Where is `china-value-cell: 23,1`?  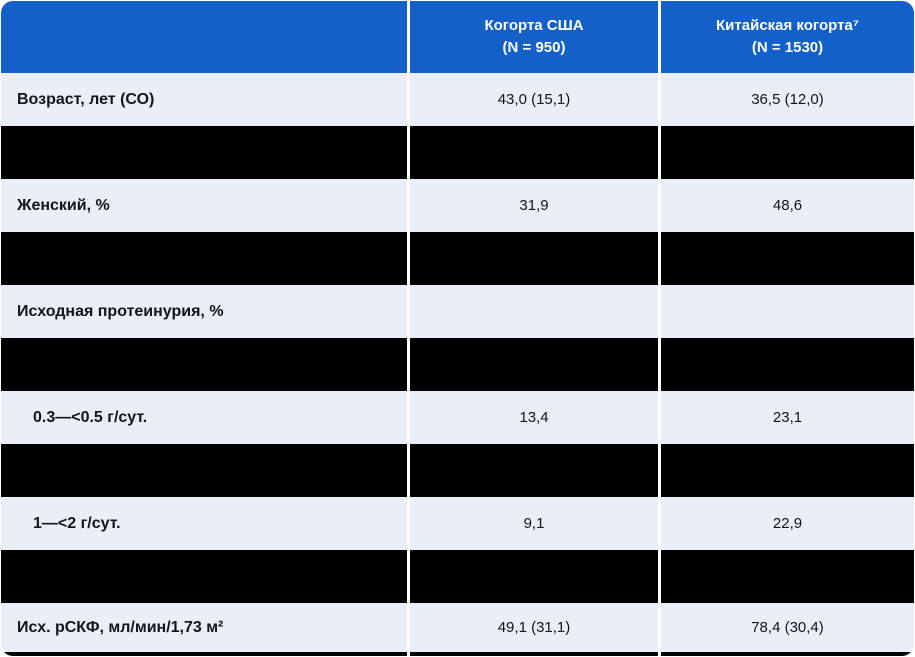 china-value-cell: 23,1 is located at coordinates (787, 417).